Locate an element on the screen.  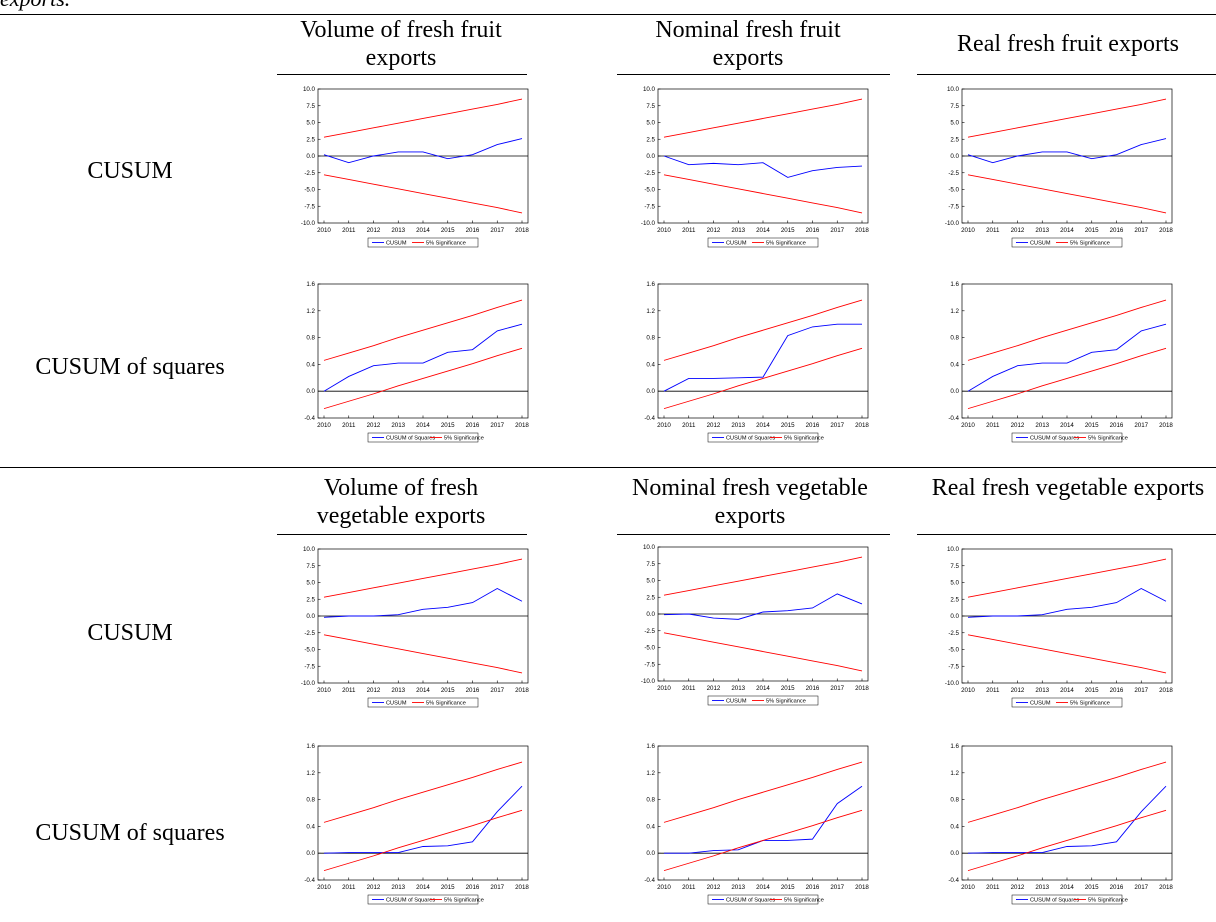
plot-frame is located at coordinates (423, 351).